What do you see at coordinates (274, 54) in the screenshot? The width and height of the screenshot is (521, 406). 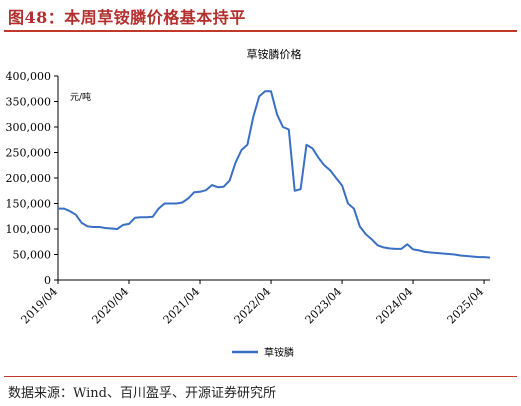 I see `chart-title: 草铵膦价格` at bounding box center [274, 54].